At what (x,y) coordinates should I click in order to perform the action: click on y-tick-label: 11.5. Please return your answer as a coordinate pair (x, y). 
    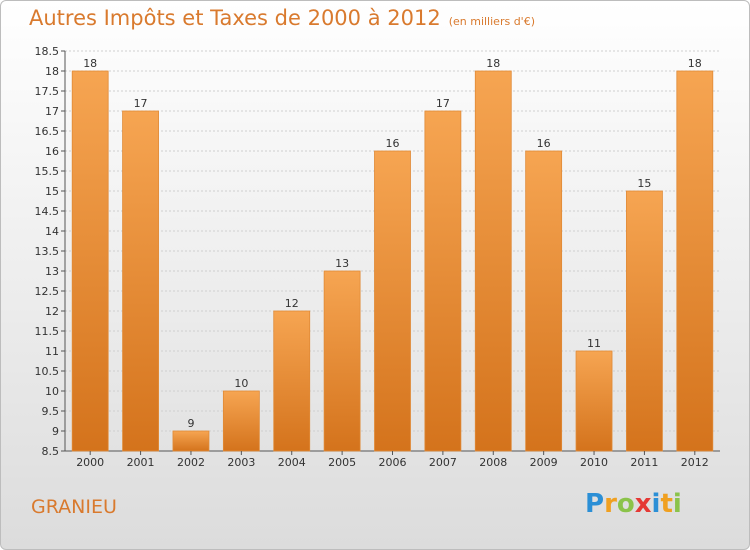
    Looking at the image, I should click on (47, 331).